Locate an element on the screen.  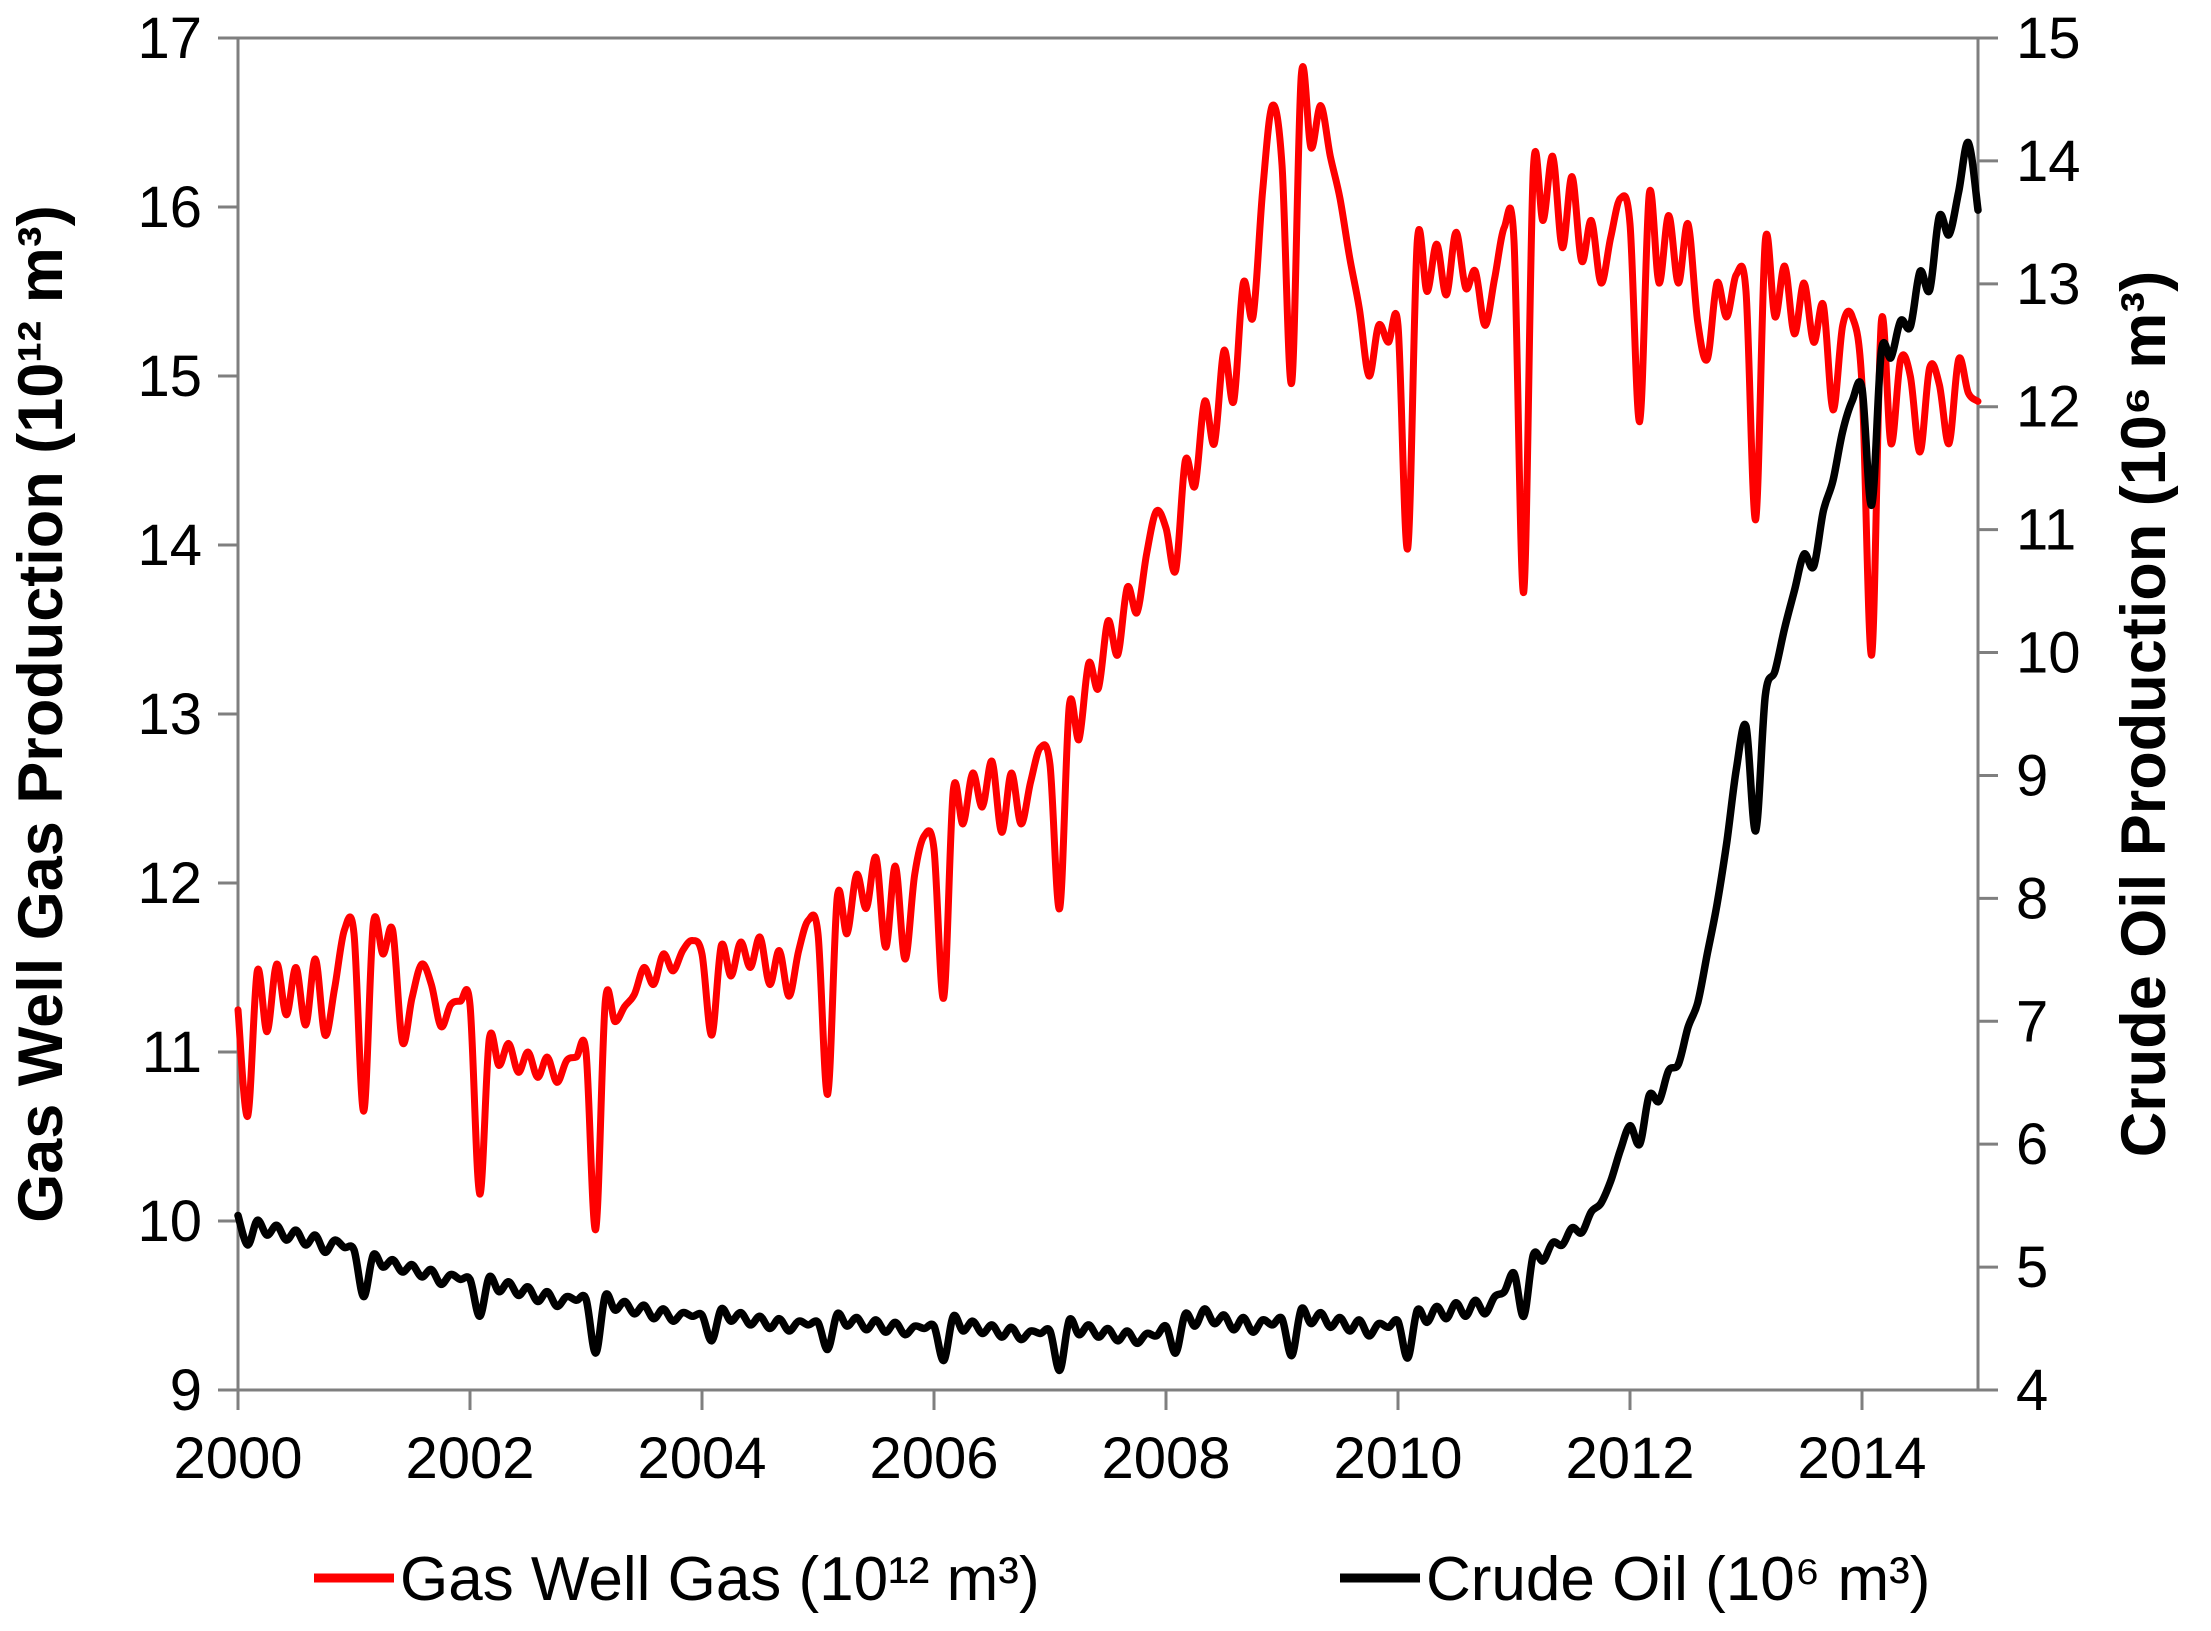
right-axis-ticks: 4 5 6 7 8 9 10 11 12 13 14 15 is located at coordinates (2029, 714).